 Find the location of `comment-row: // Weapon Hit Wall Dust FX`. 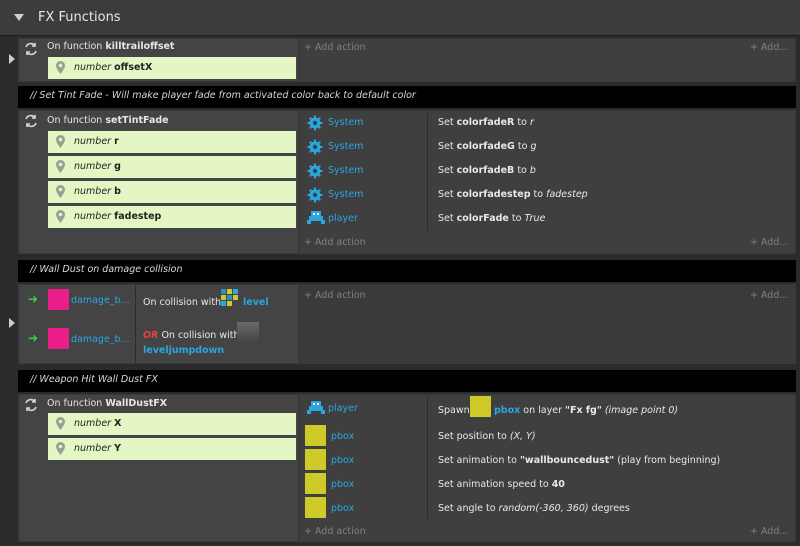

comment-row: // Weapon Hit Wall Dust FX is located at coordinates (407, 381).